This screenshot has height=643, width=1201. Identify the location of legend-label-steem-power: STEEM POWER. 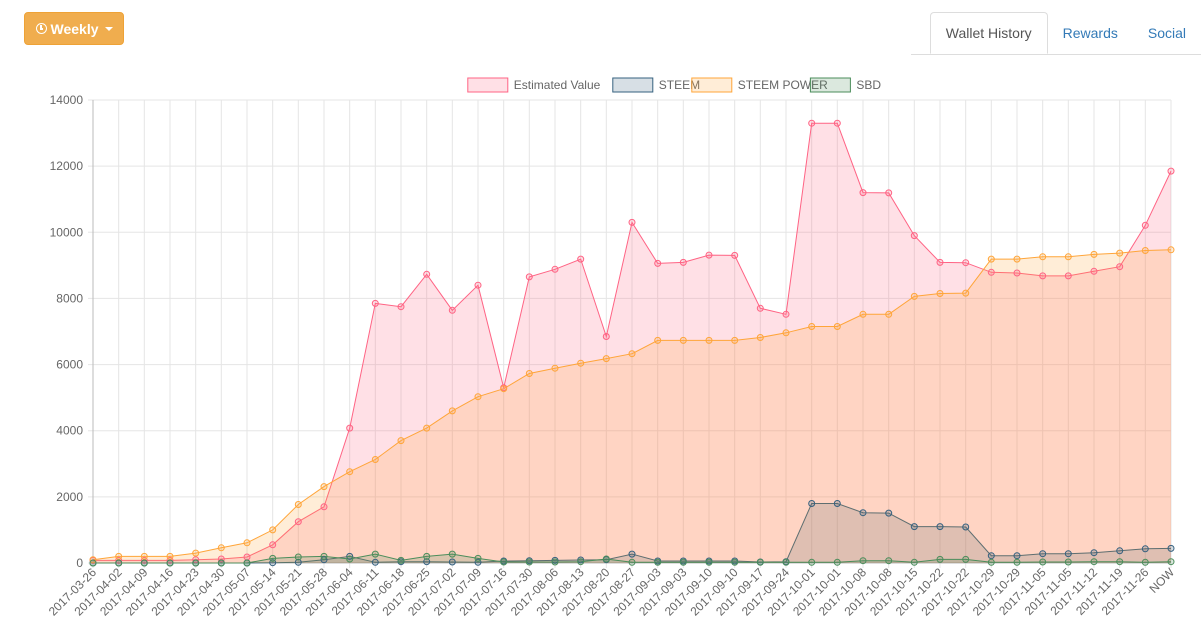
(783, 85).